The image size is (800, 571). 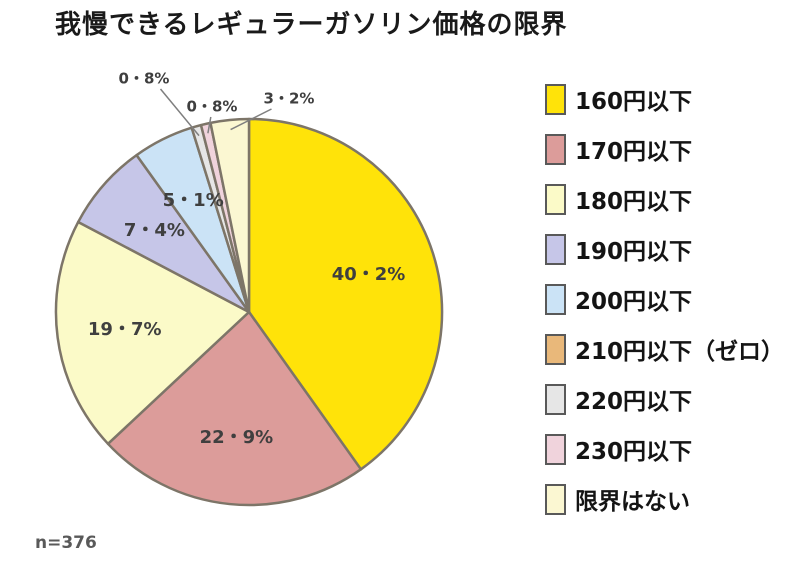 What do you see at coordinates (237, 437) in the screenshot?
I see `pie-label-1: 22・9%` at bounding box center [237, 437].